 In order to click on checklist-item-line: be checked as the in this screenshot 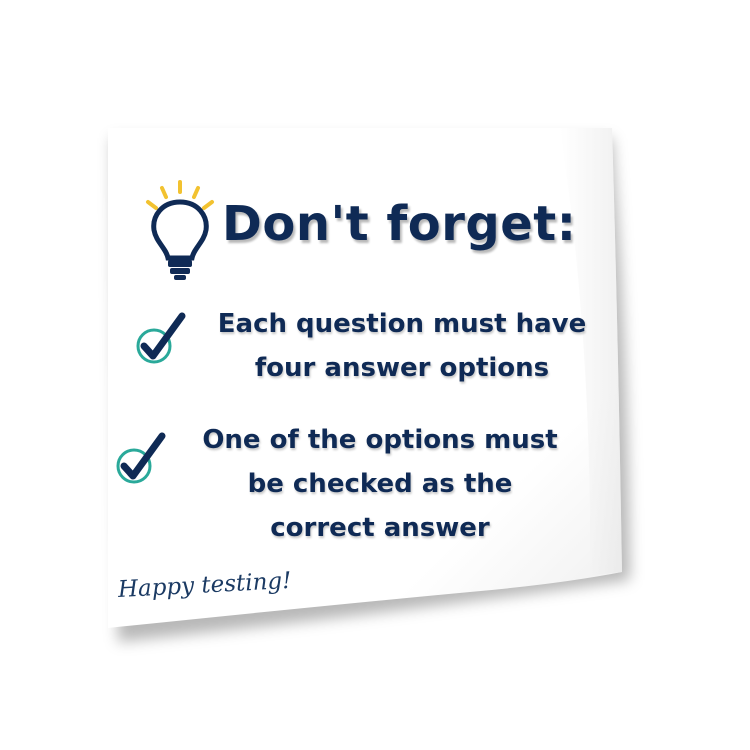, I will do `click(380, 484)`.